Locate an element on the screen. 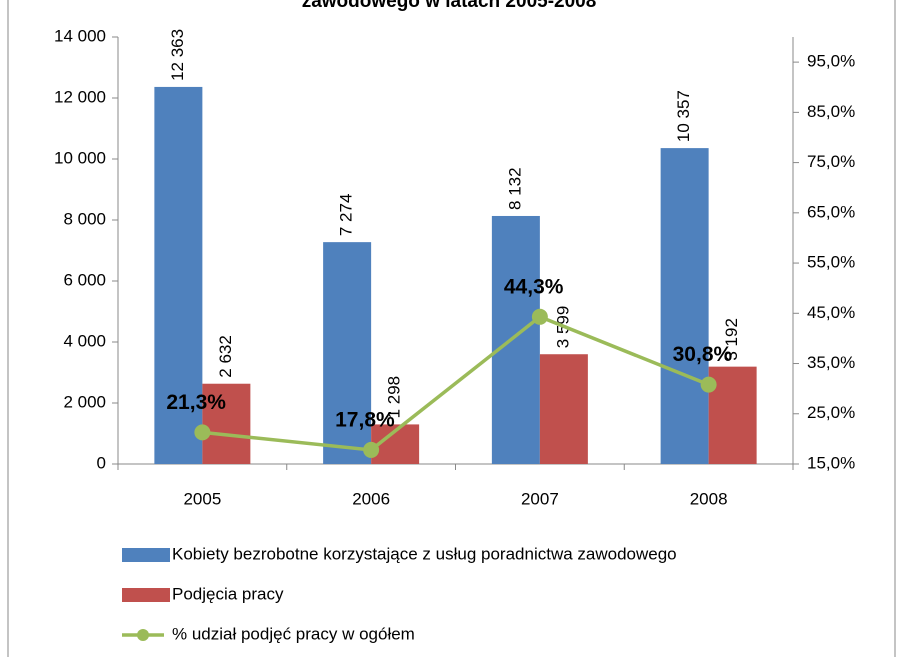 Image resolution: width=898 pixels, height=657 pixels. y-tick-label: 10 000 is located at coordinates (80, 157).